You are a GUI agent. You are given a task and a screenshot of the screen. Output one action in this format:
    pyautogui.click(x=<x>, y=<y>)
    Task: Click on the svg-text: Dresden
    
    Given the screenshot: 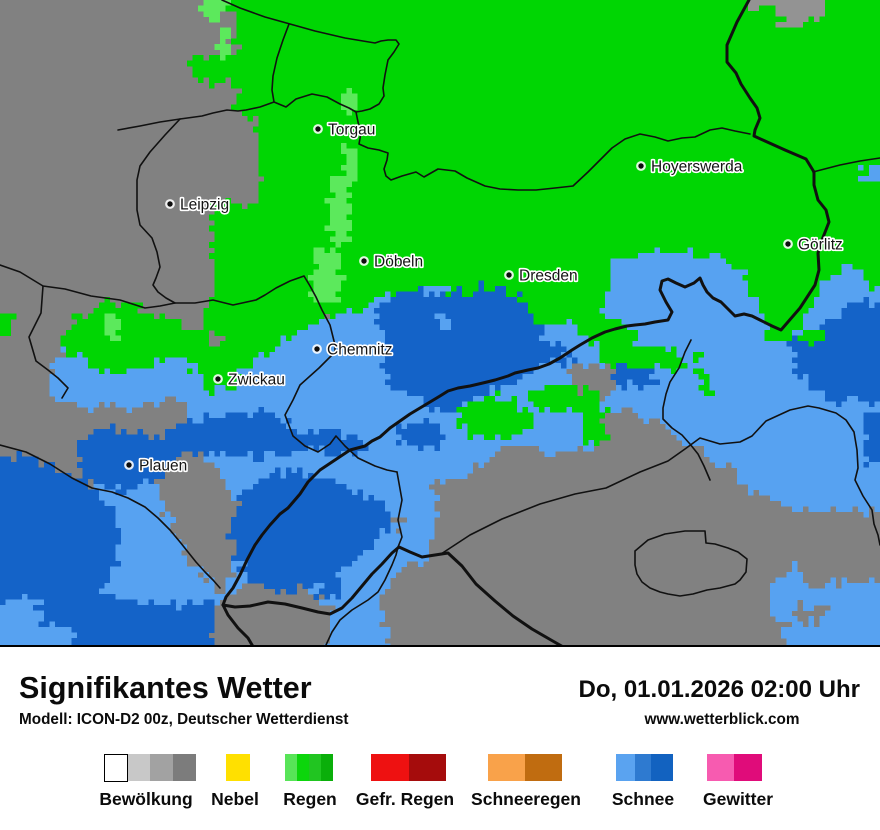 What is the action you would take?
    pyautogui.click(x=548, y=276)
    